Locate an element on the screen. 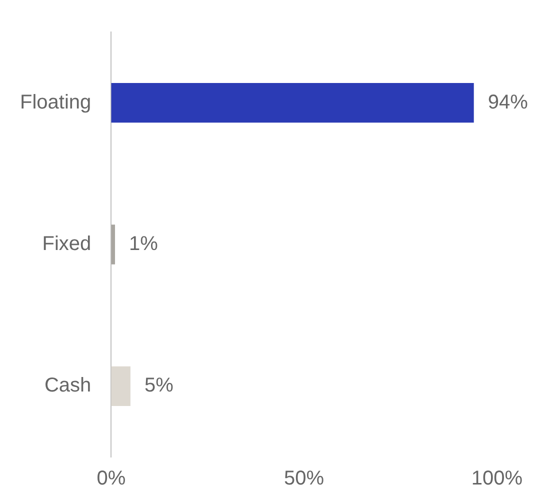 Image resolution: width=537 pixels, height=501 pixels. x-tick-label: 0% is located at coordinates (111, 479).